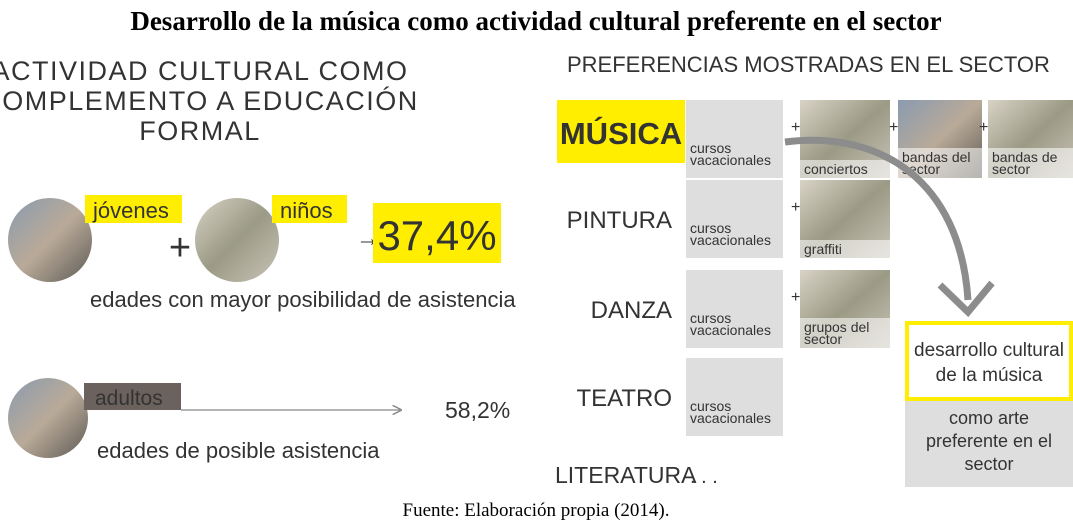 The width and height of the screenshot is (1073, 523). I want to click on row-name: LITERATURA, so click(626, 475).